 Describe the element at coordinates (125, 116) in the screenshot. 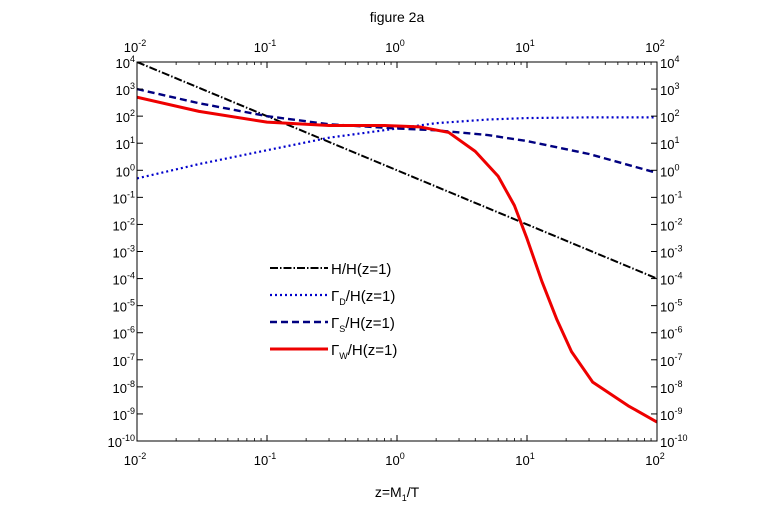

I see `y-tick-label-left: 10²` at that location.